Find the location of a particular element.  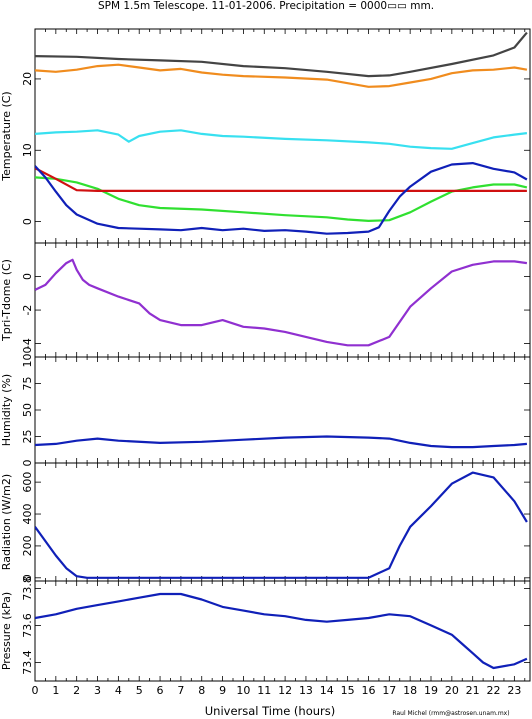

y-tick-label: 50 is located at coordinates (27, 410).